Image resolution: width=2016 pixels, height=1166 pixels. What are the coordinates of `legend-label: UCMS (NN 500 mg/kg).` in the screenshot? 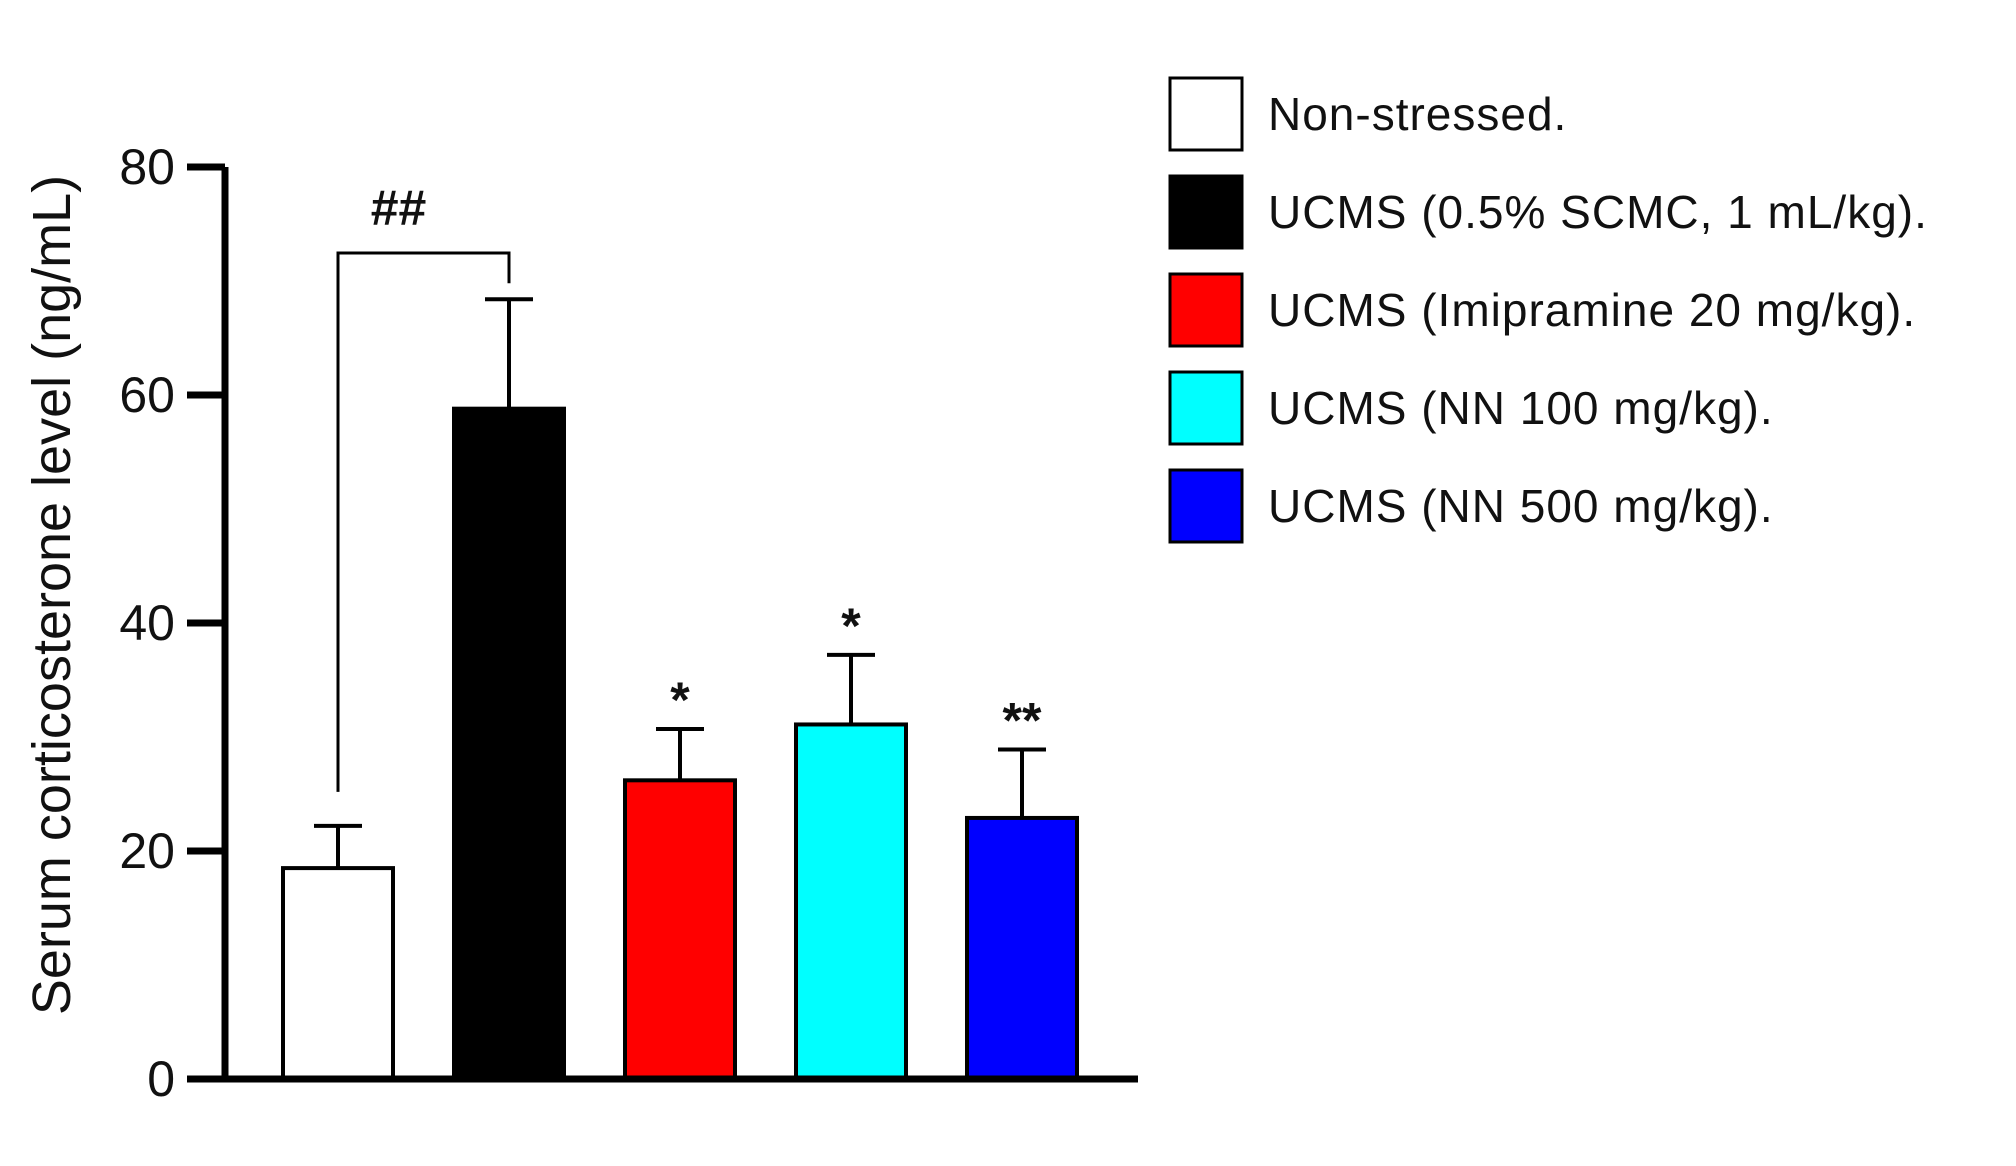 It's located at (1521, 506).